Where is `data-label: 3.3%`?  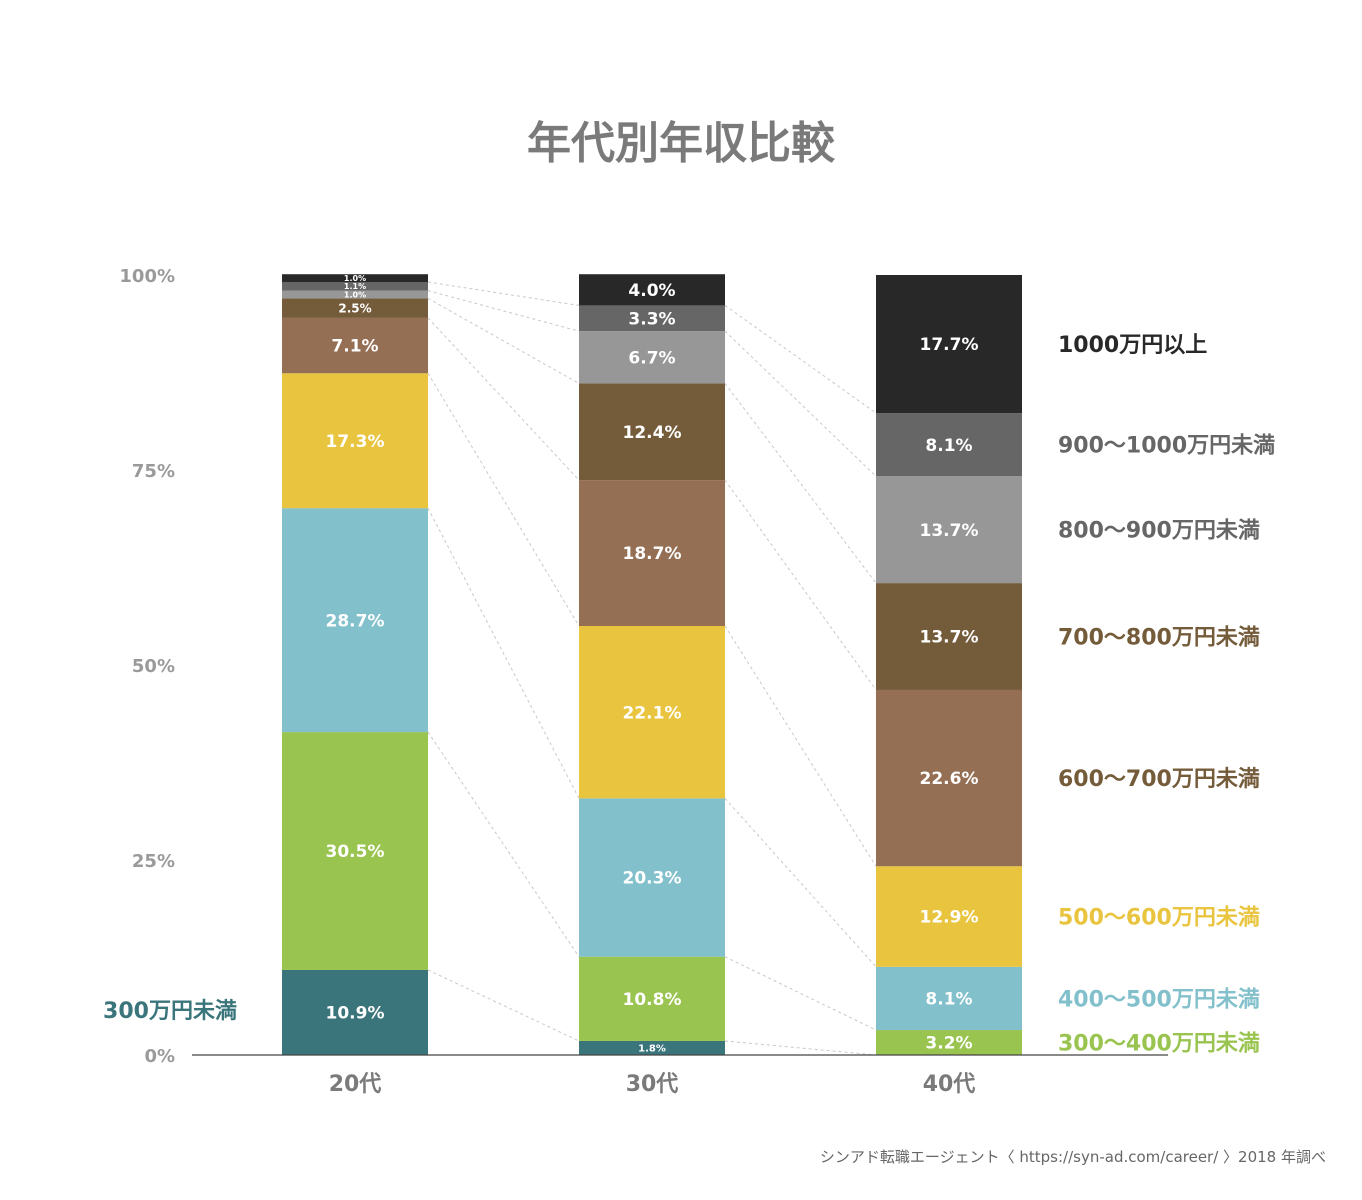 data-label: 3.3% is located at coordinates (651, 319).